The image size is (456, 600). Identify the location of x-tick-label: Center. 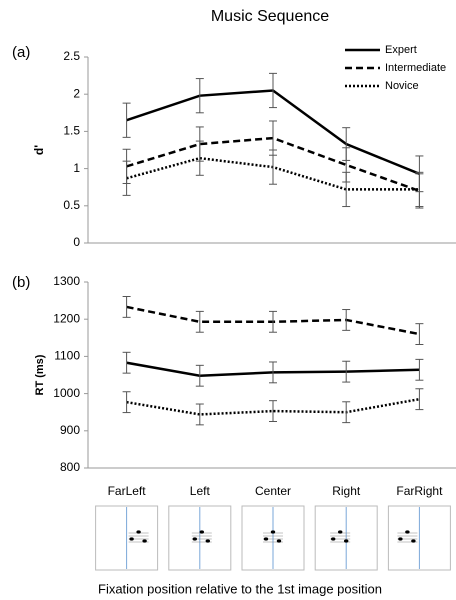
(273, 491).